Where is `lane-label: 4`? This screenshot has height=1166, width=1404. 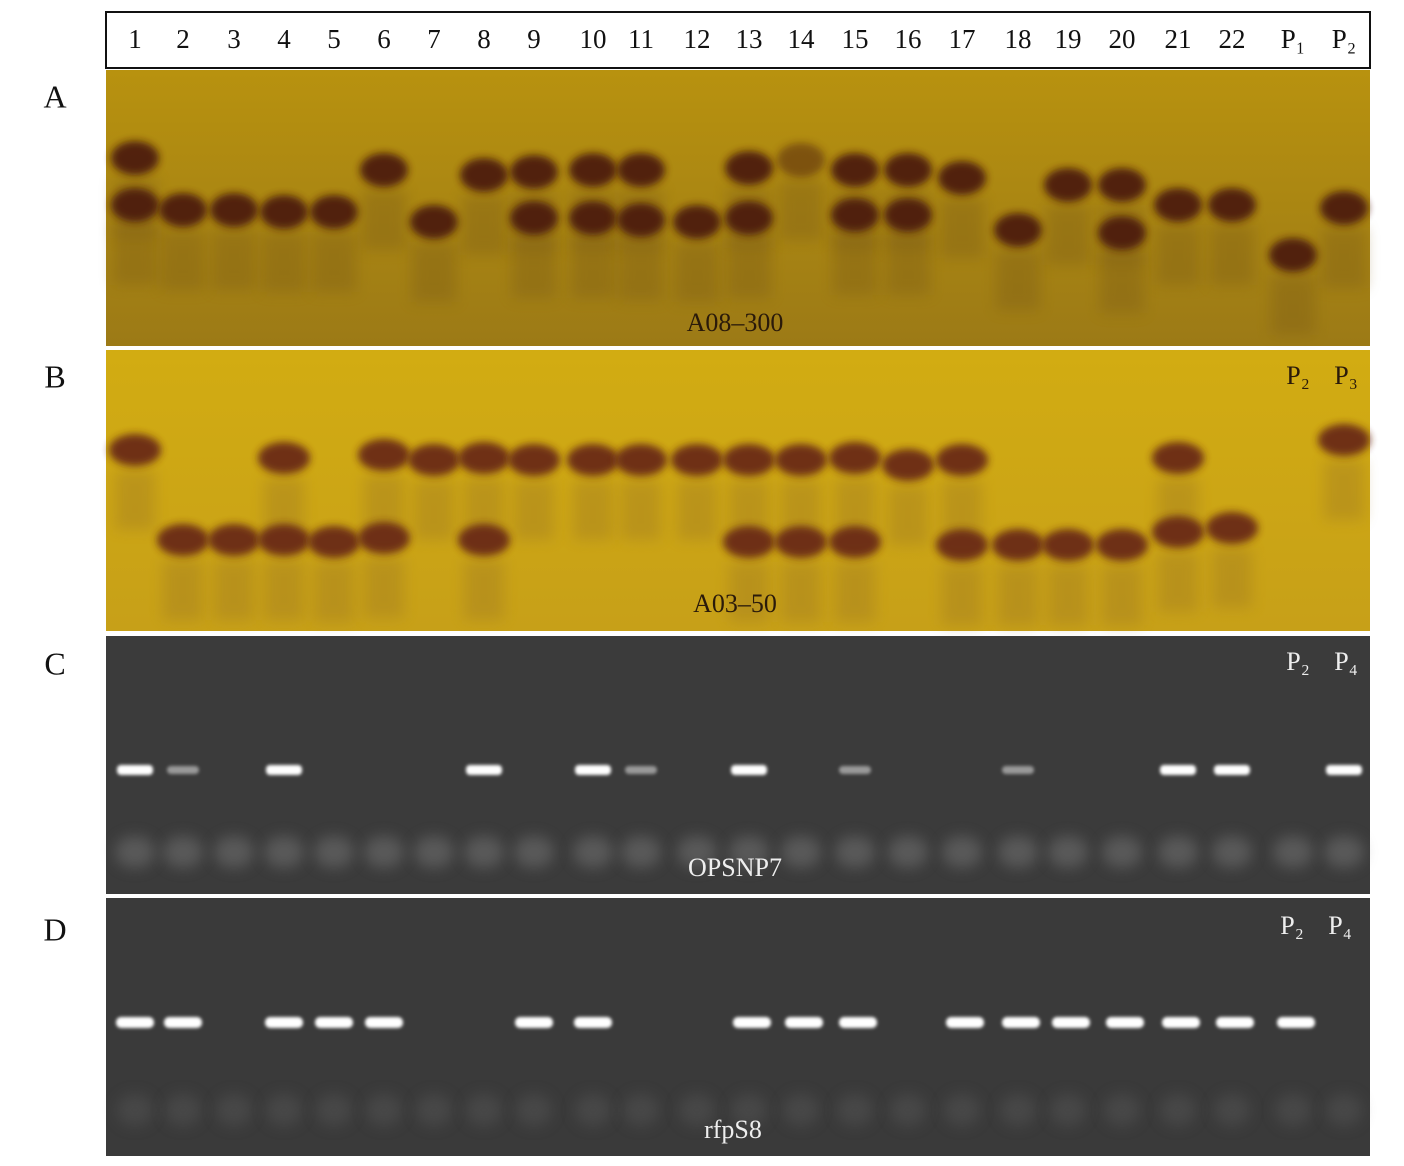 lane-label: 4 is located at coordinates (284, 39).